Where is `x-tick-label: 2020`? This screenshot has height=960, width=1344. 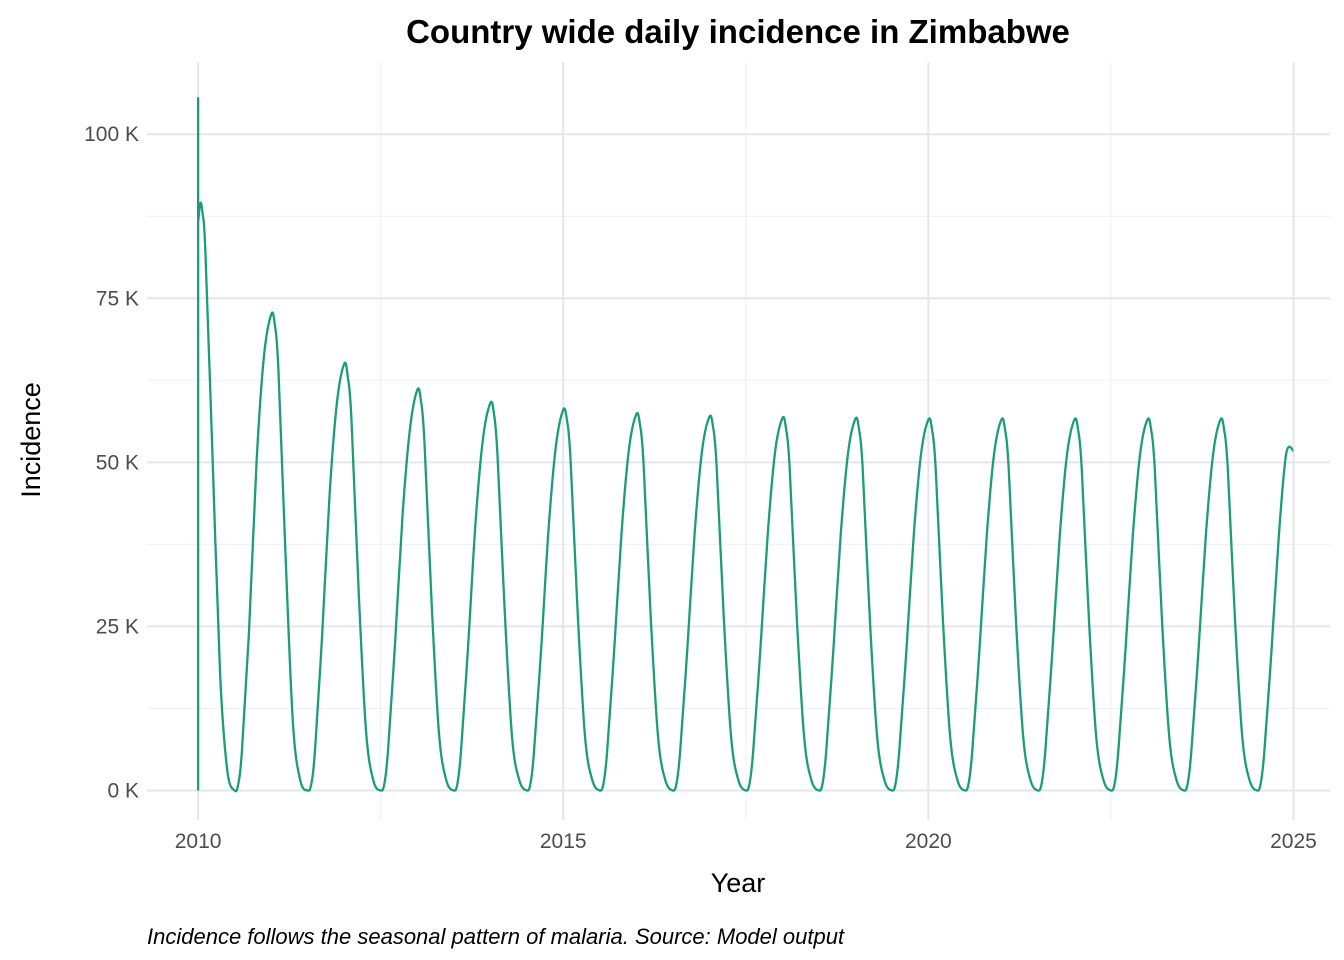
x-tick-label: 2020 is located at coordinates (928, 841).